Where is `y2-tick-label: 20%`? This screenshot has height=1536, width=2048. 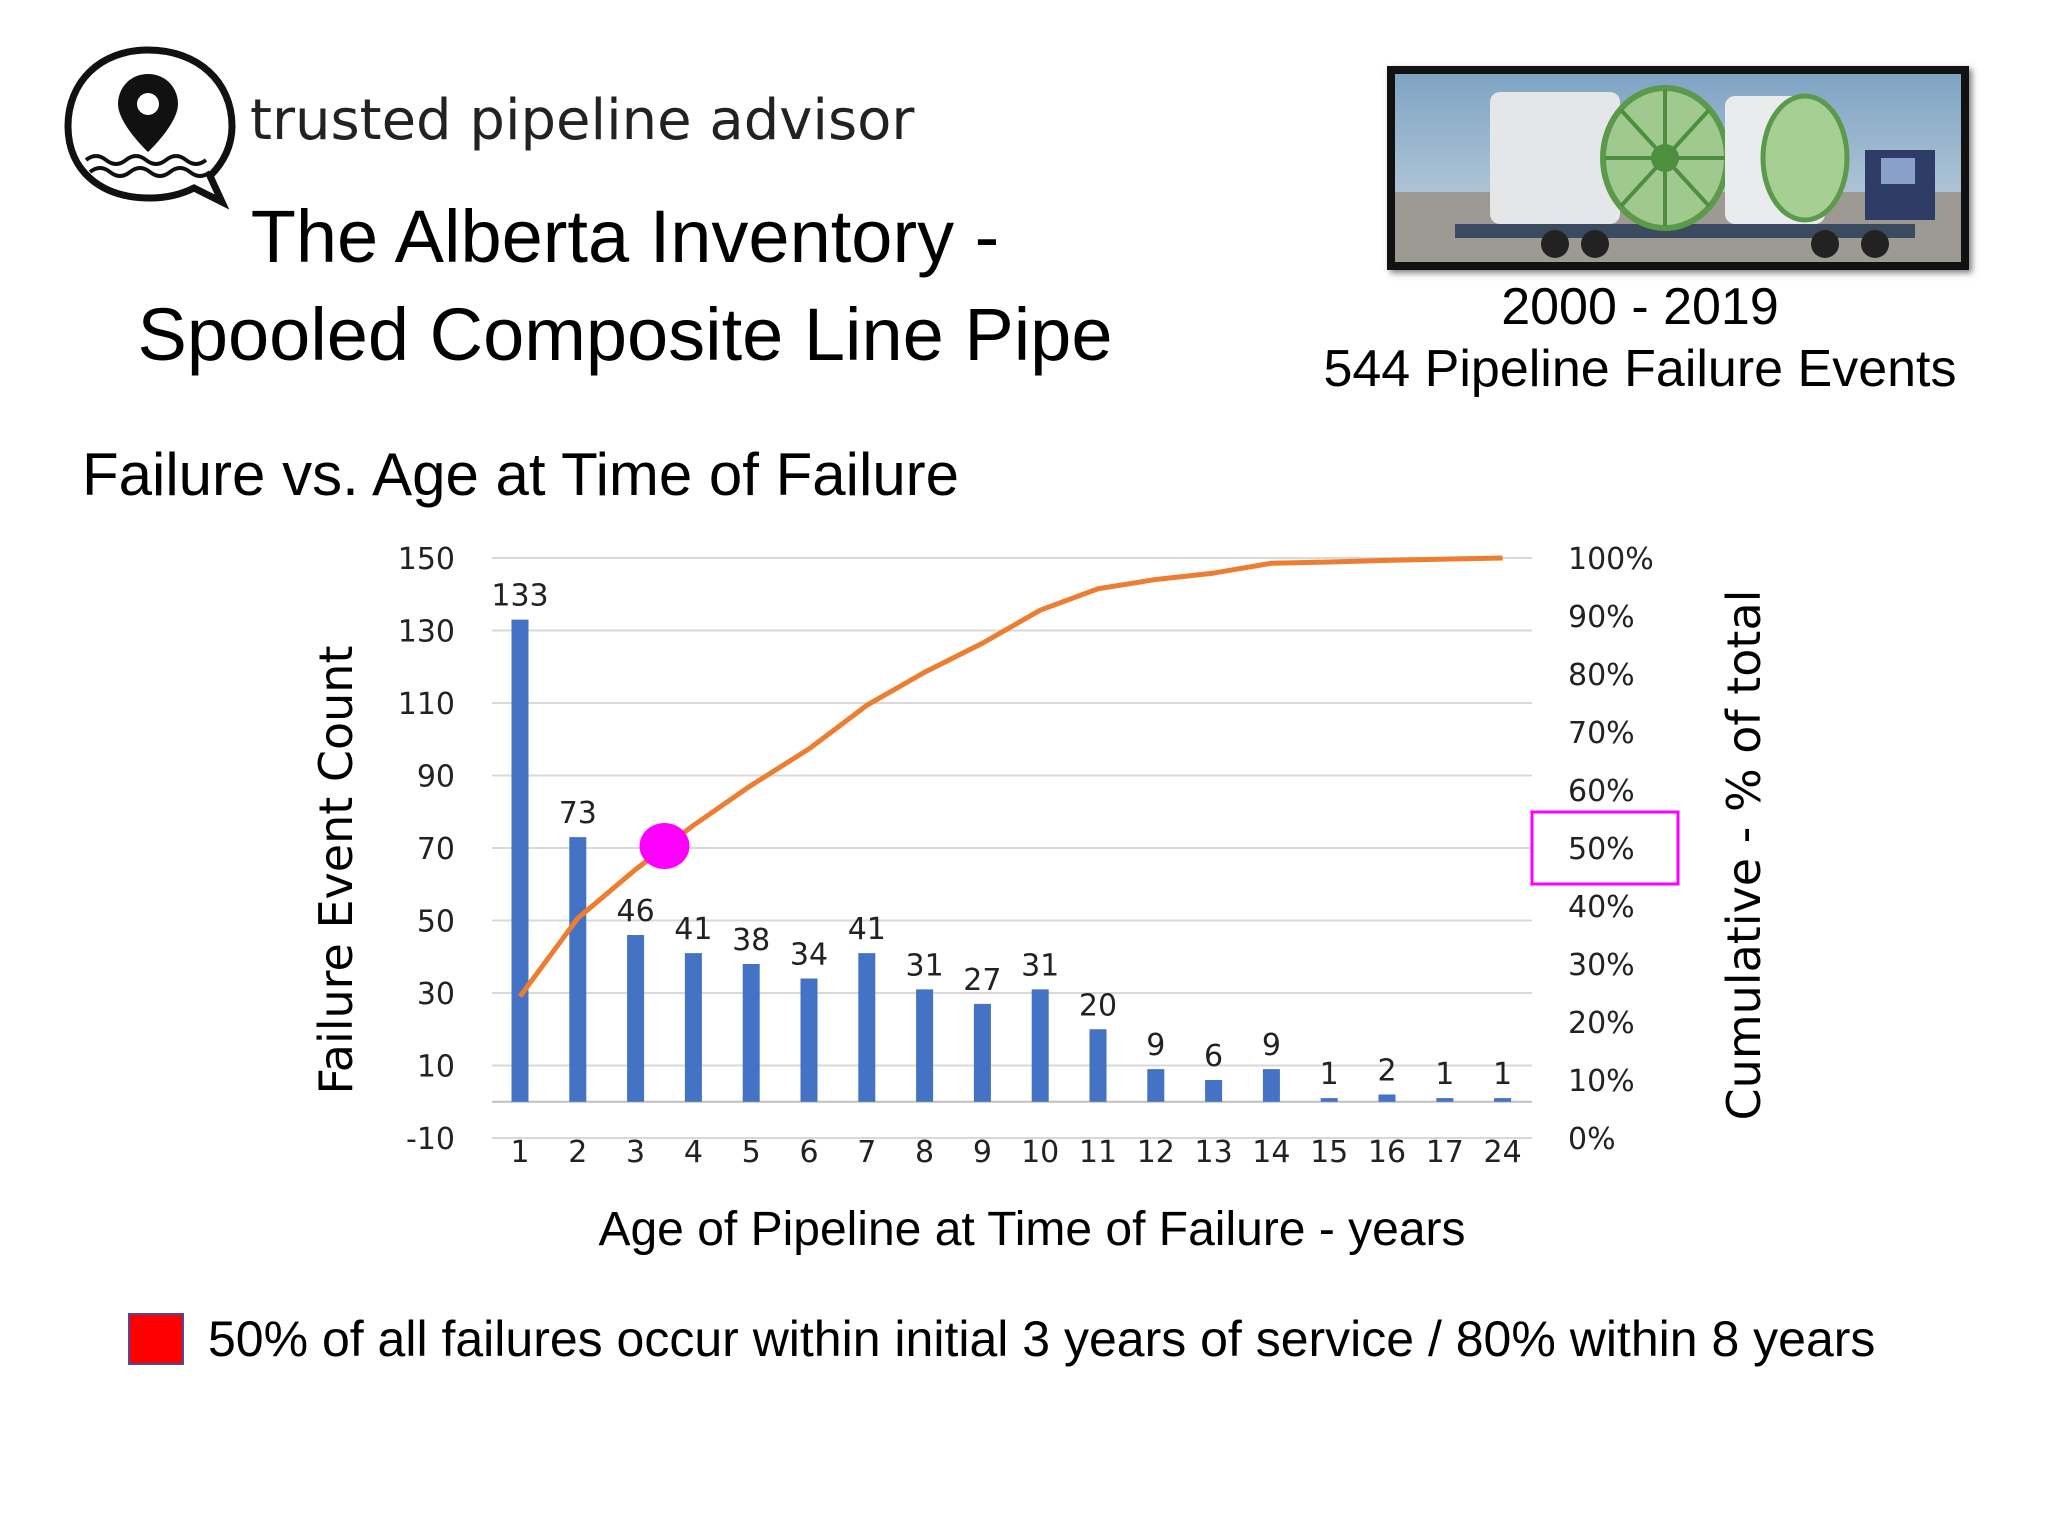
y2-tick-label: 20% is located at coordinates (1601, 1023).